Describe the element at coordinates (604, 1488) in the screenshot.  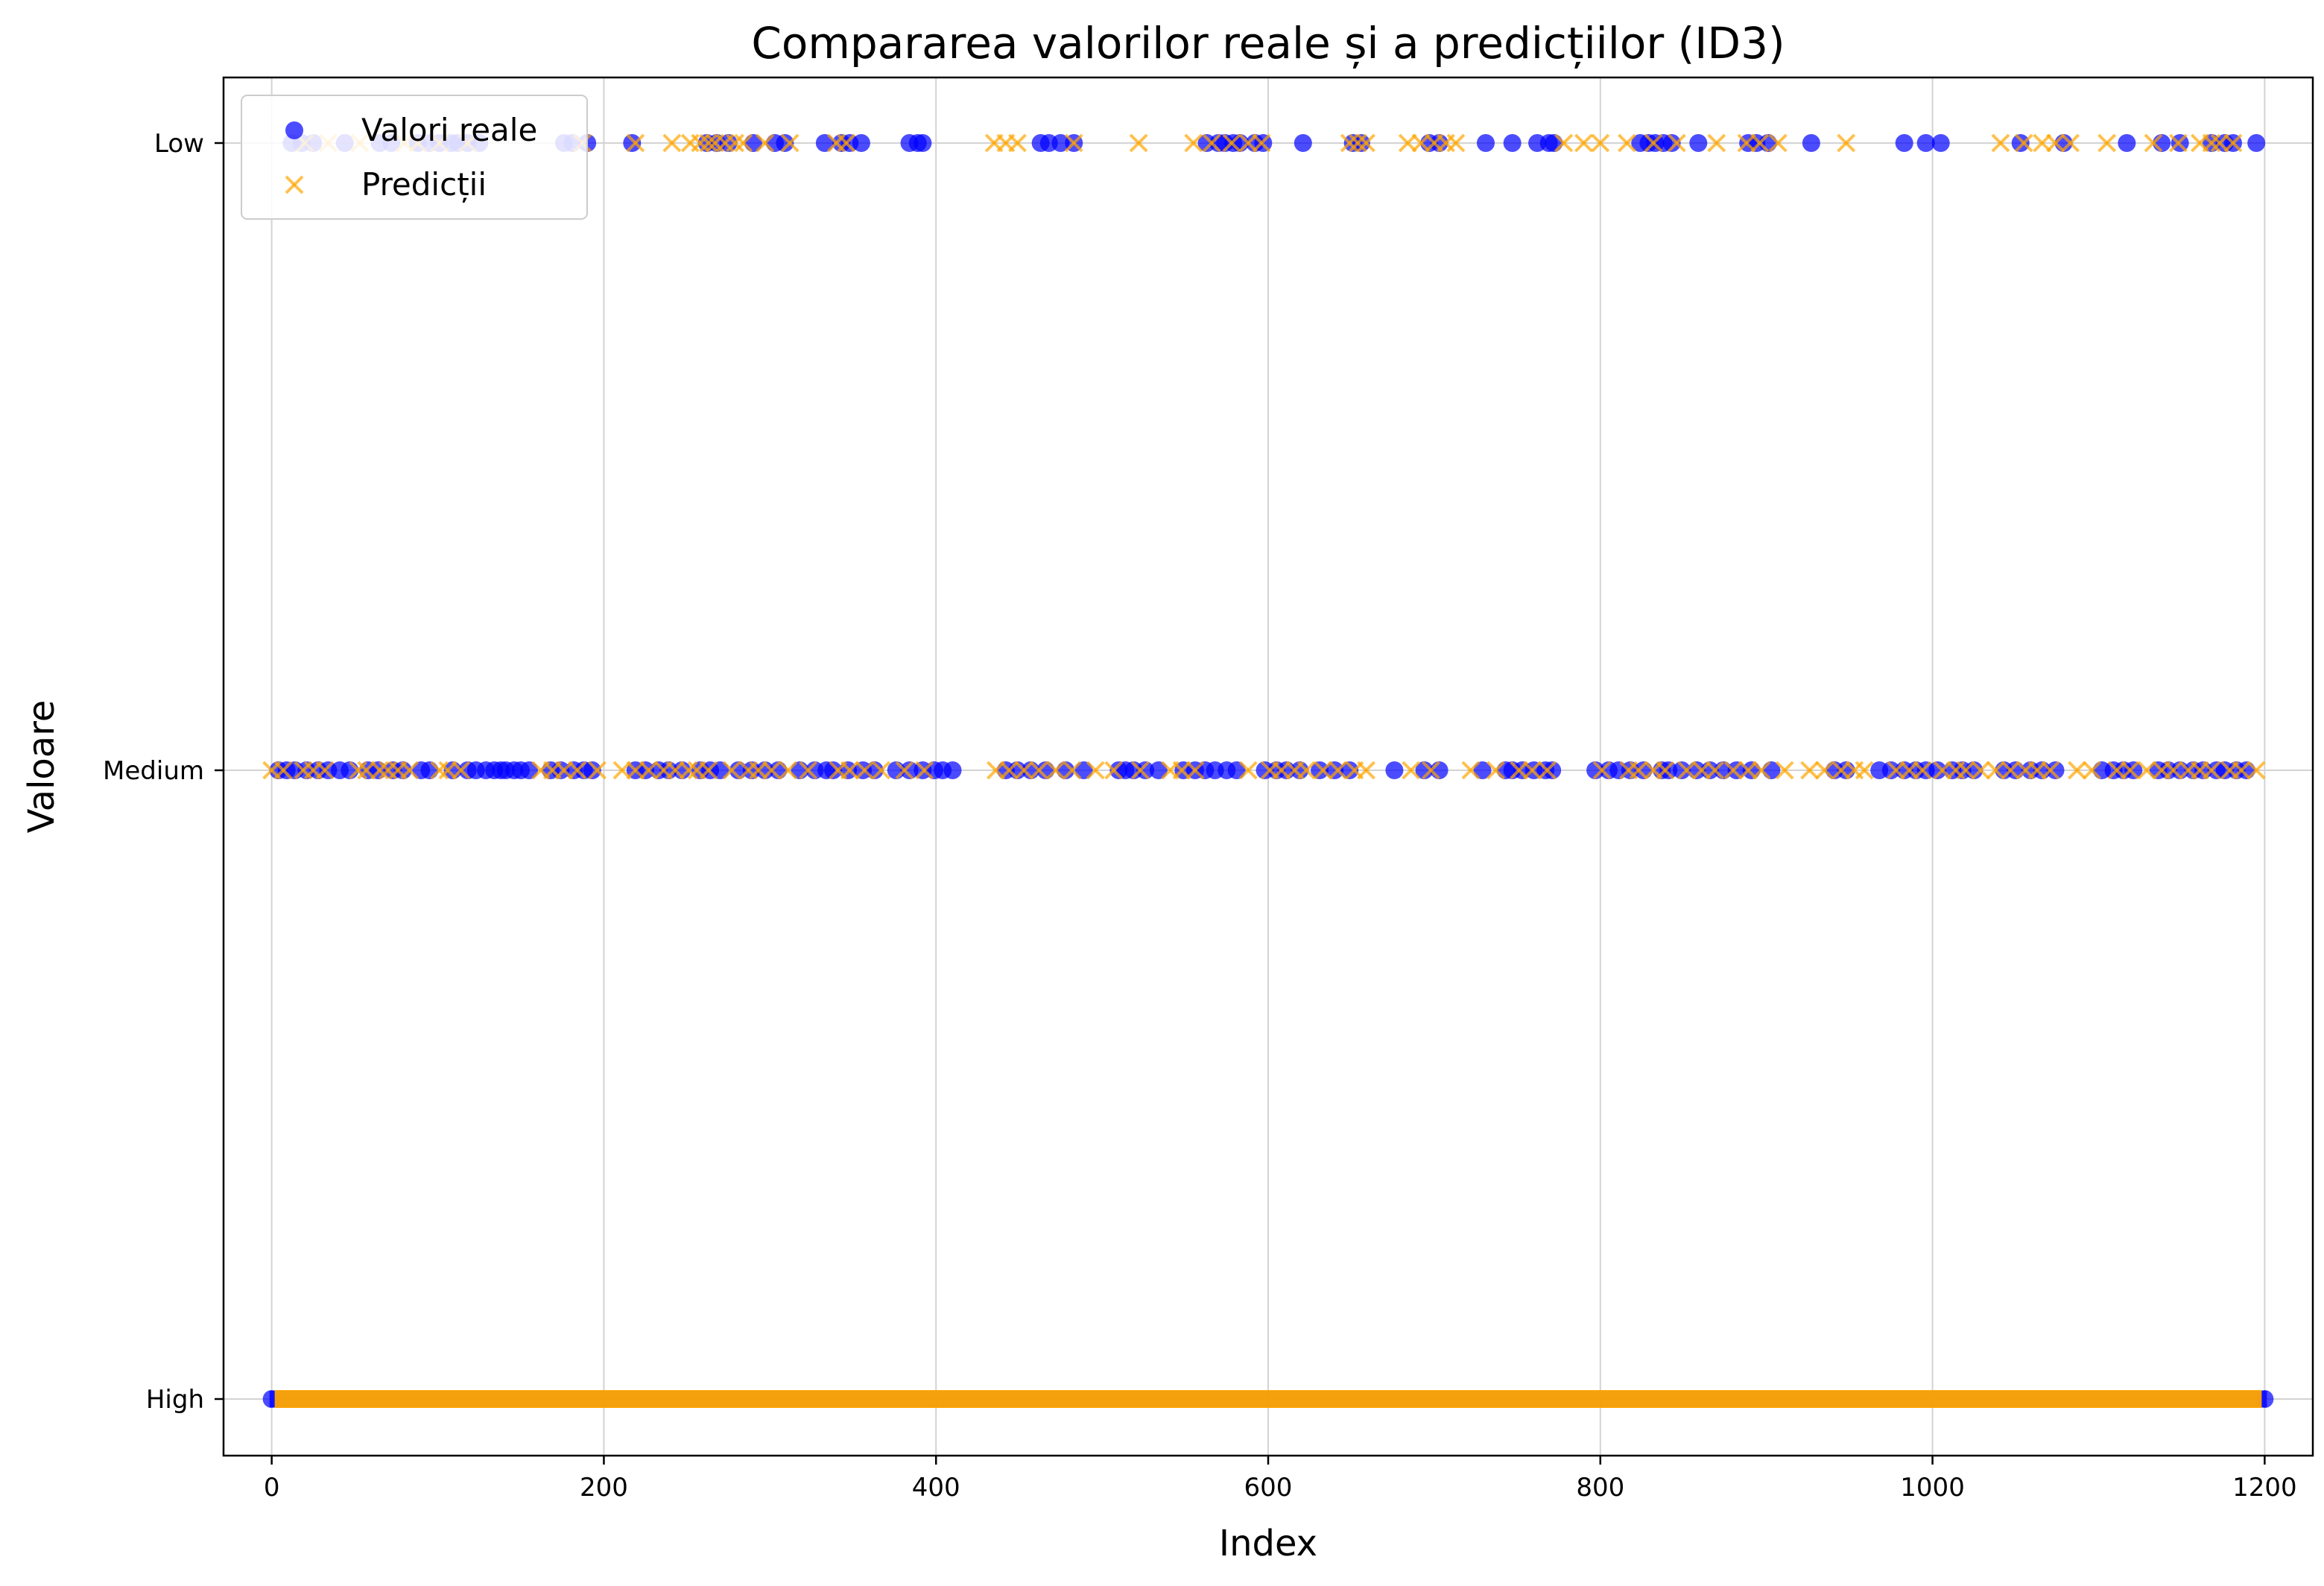
I see `x-tick-label: 200` at that location.